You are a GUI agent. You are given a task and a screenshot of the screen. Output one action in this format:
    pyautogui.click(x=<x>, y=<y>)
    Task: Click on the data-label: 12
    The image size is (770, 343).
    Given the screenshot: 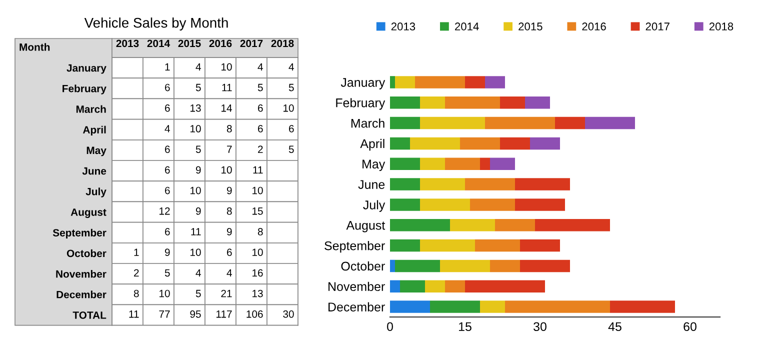 What is the action you would take?
    pyautogui.click(x=164, y=211)
    